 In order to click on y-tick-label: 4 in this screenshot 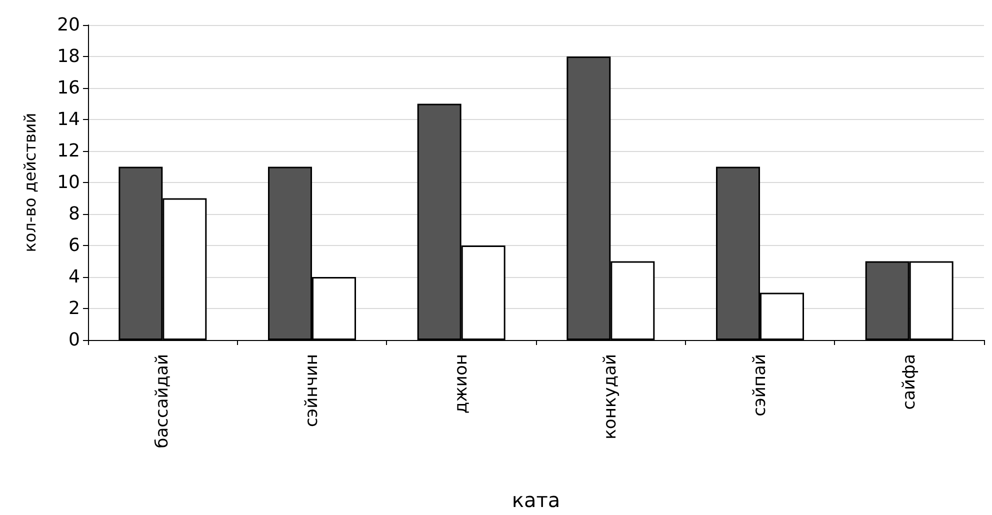, I will do `click(74, 277)`.